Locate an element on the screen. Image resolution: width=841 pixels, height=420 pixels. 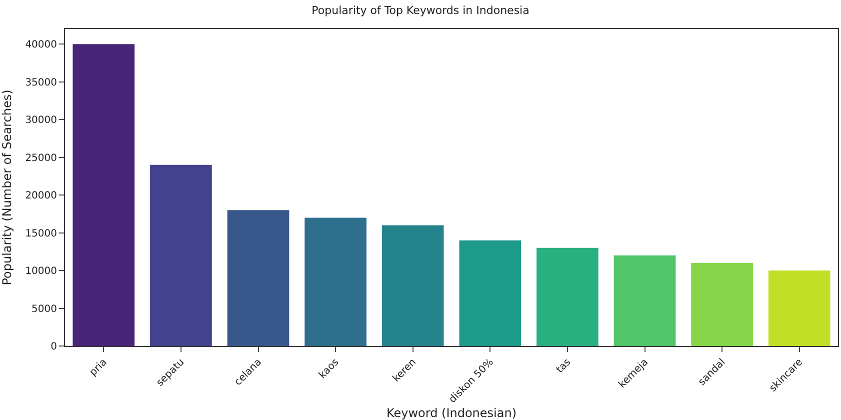
x-tick-label: pria is located at coordinates (99, 367).